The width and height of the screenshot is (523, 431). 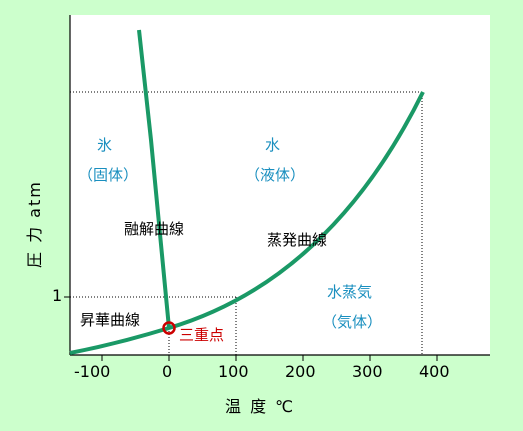 What do you see at coordinates (352, 322) in the screenshot?
I see `gas-region-state: （気体）` at bounding box center [352, 322].